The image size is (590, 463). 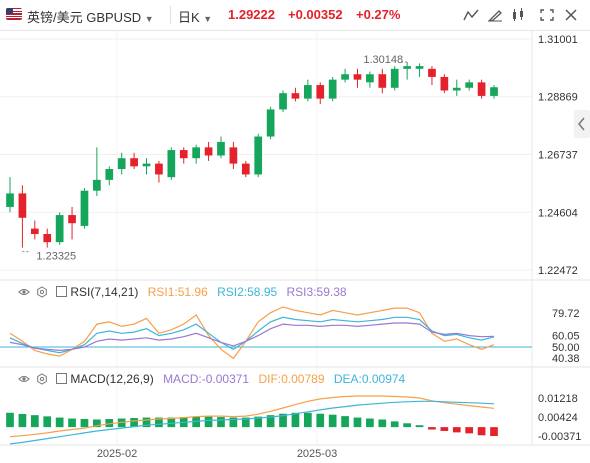 What do you see at coordinates (177, 292) in the screenshot?
I see `rsi1-value: RSI1:51.96` at bounding box center [177, 292].